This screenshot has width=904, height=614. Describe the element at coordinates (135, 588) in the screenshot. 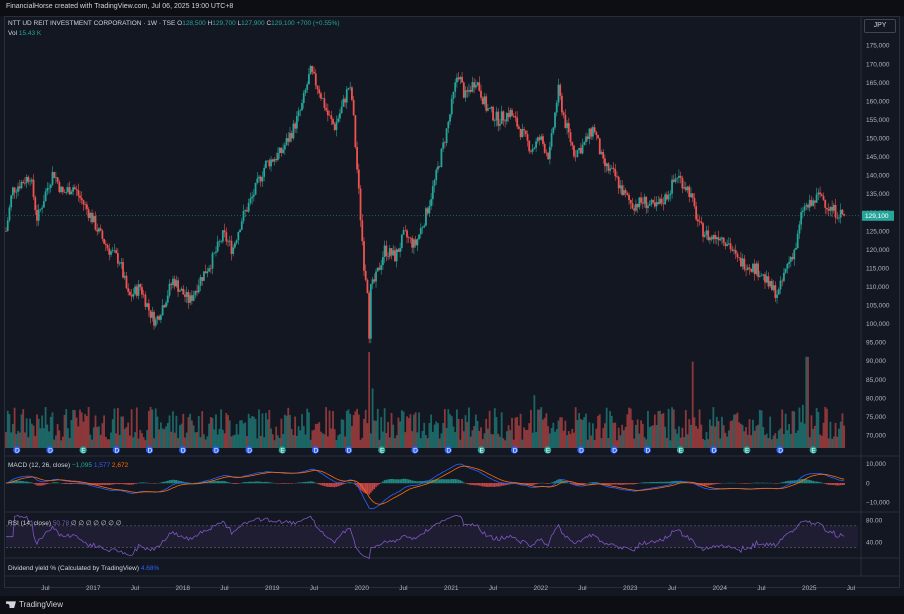

I see `time-axis-label: Jul` at that location.